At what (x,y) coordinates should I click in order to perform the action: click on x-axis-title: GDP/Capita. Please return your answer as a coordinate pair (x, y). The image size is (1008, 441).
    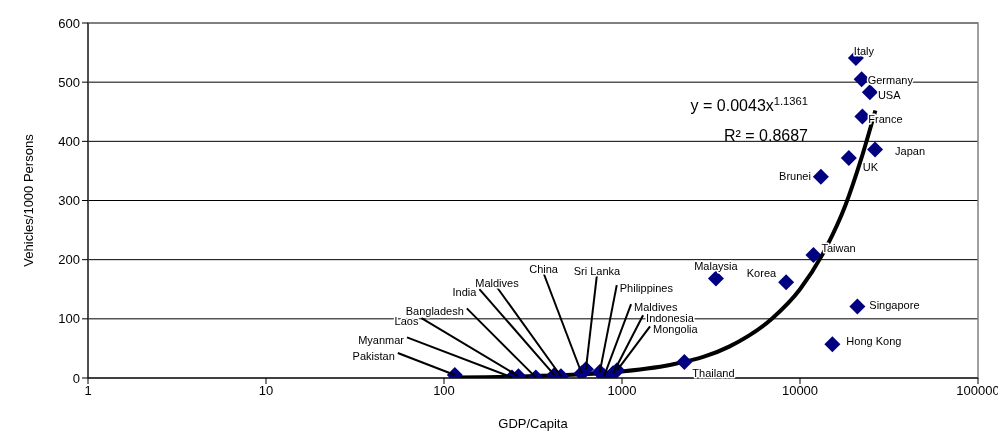
    Looking at the image, I should click on (533, 423).